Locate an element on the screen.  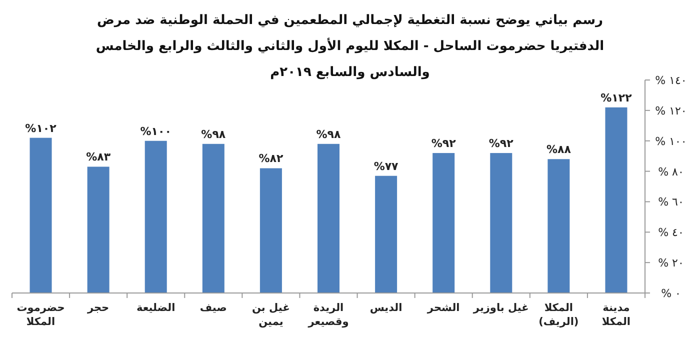
y-tick-label: % ١٠٠ is located at coordinates (671, 141).